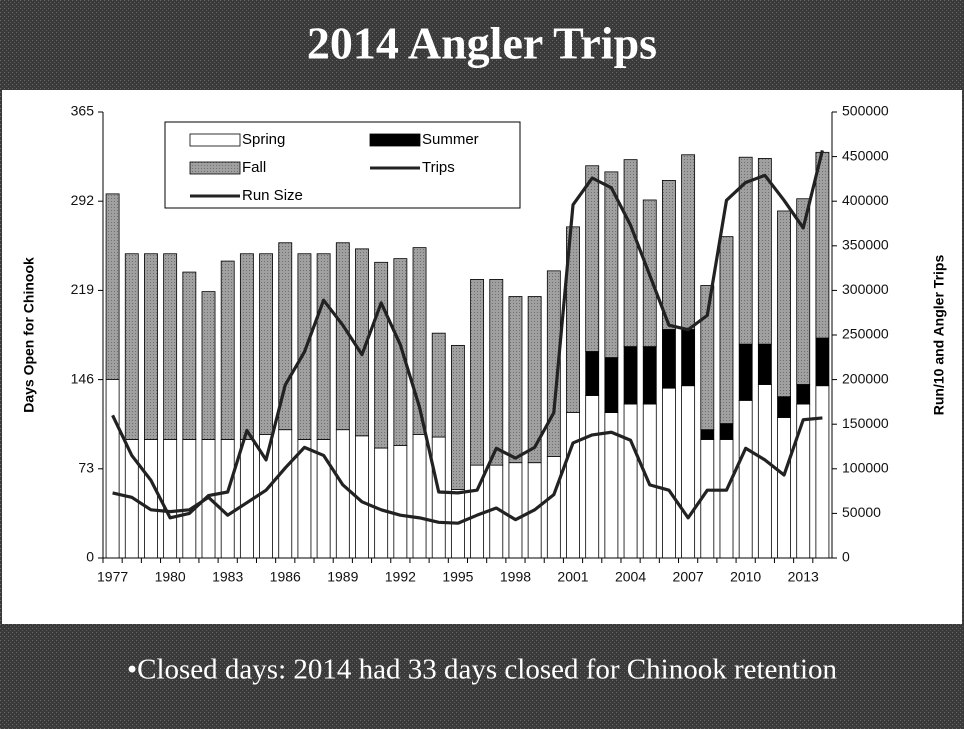 The width and height of the screenshot is (964, 729). What do you see at coordinates (572, 577) in the screenshot?
I see `x-tick-label: 2001` at bounding box center [572, 577].